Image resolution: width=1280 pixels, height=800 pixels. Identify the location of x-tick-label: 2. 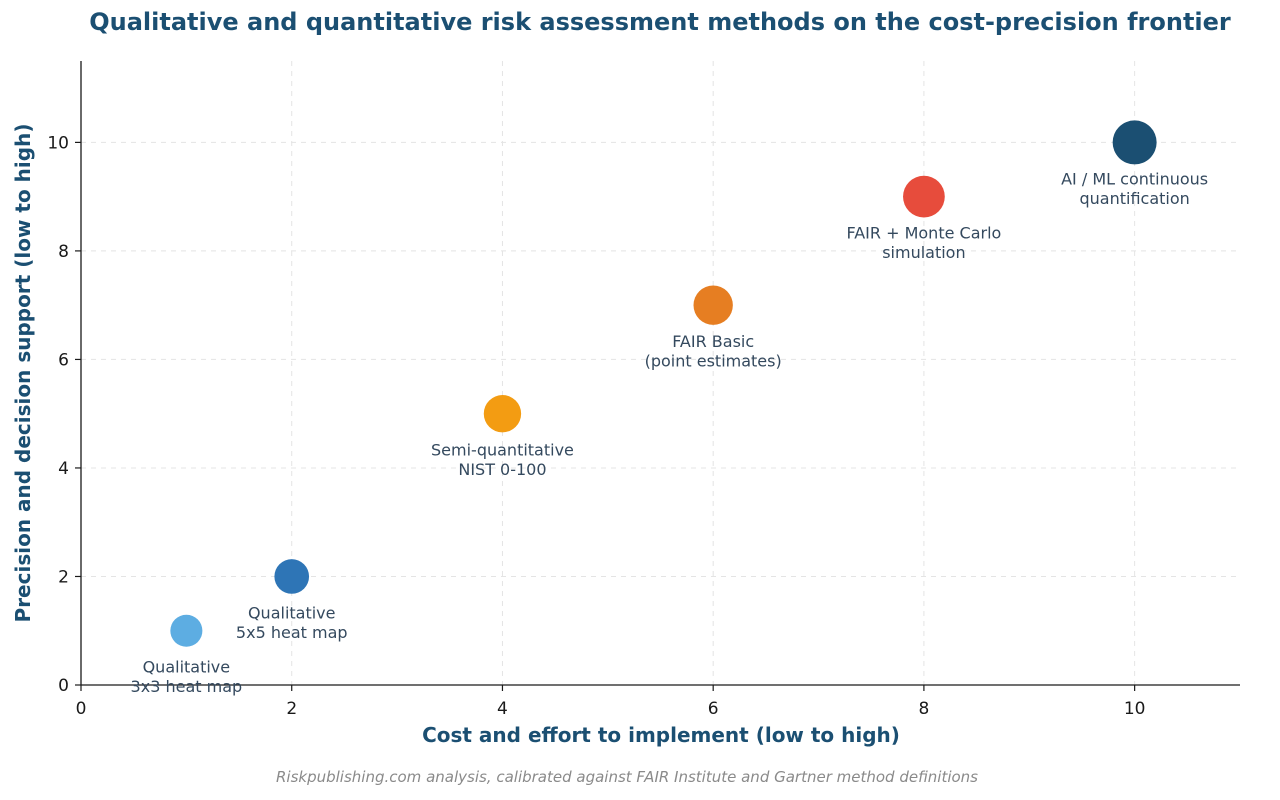
(291, 709).